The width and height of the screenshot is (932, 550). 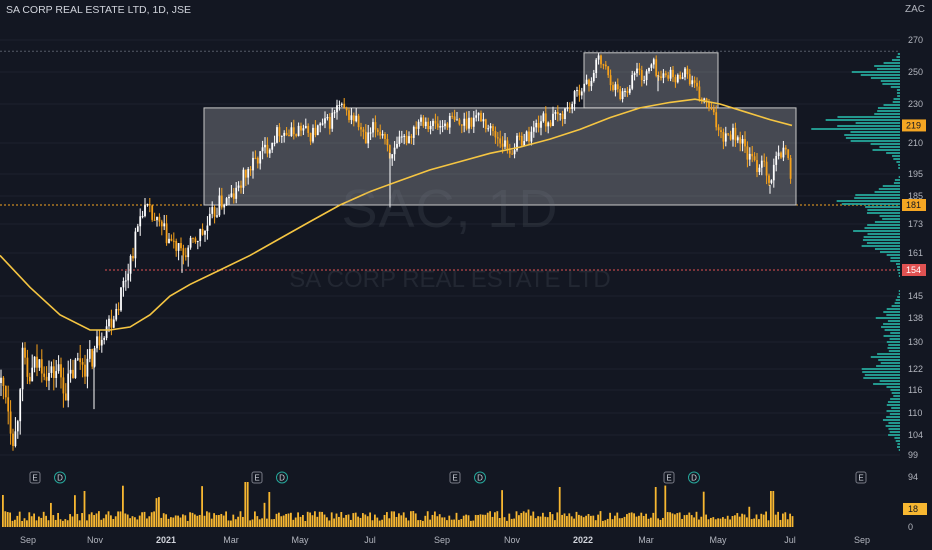 I want to click on price-label-181: 181, so click(x=914, y=205).